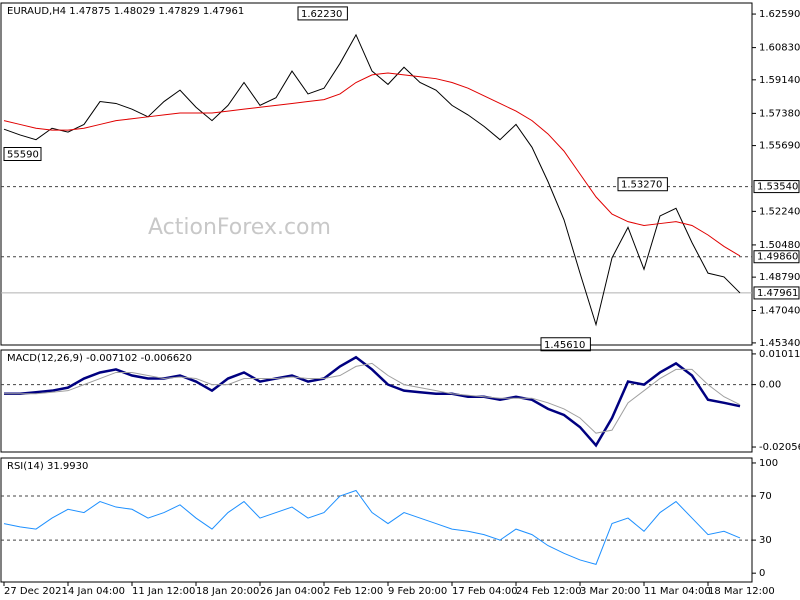 This screenshot has width=800, height=600. Describe the element at coordinates (765, 496) in the screenshot. I see `y-tick-label: 70` at that location.